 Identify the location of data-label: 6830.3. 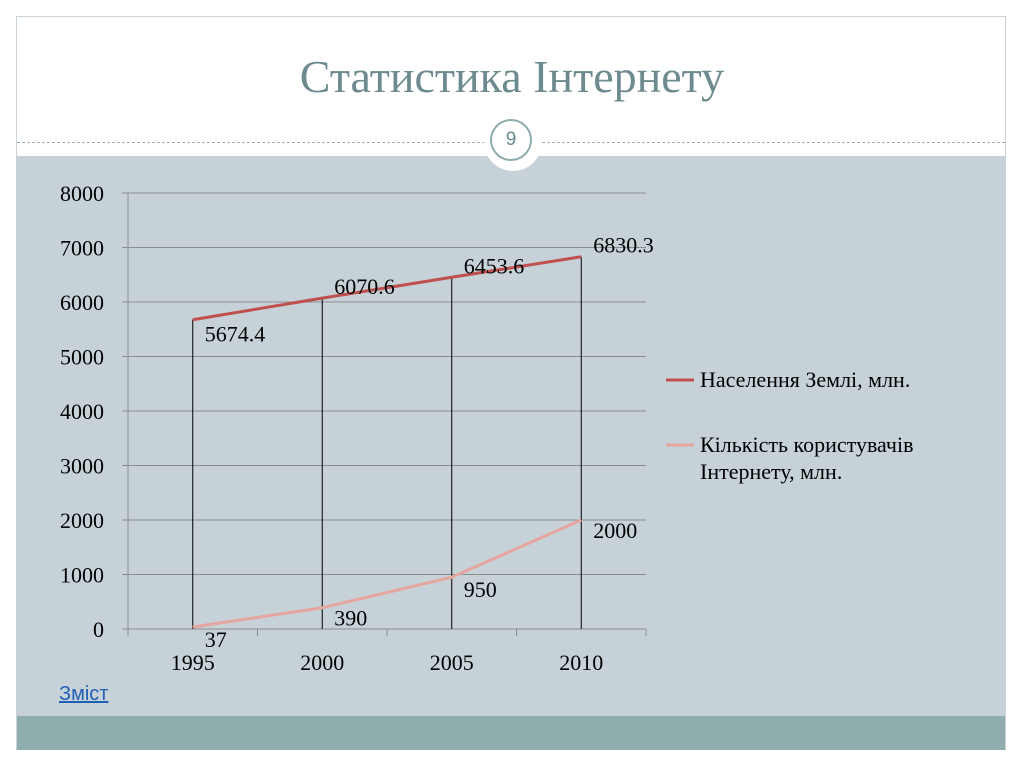
(623, 245).